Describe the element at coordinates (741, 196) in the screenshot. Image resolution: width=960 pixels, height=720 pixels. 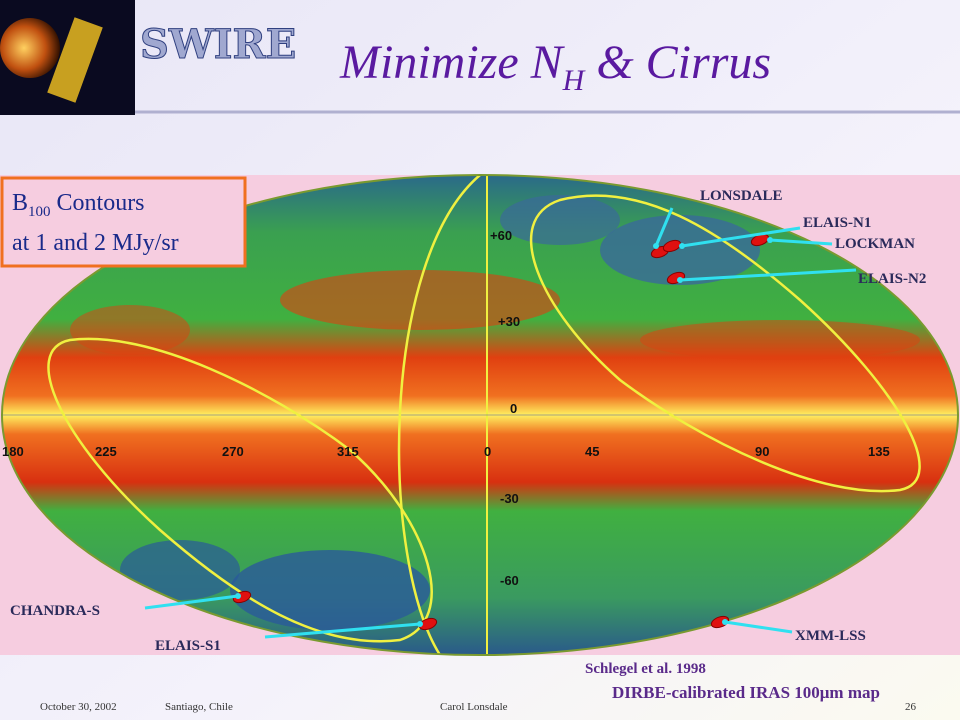
I see `field-label: LONSDALE` at that location.